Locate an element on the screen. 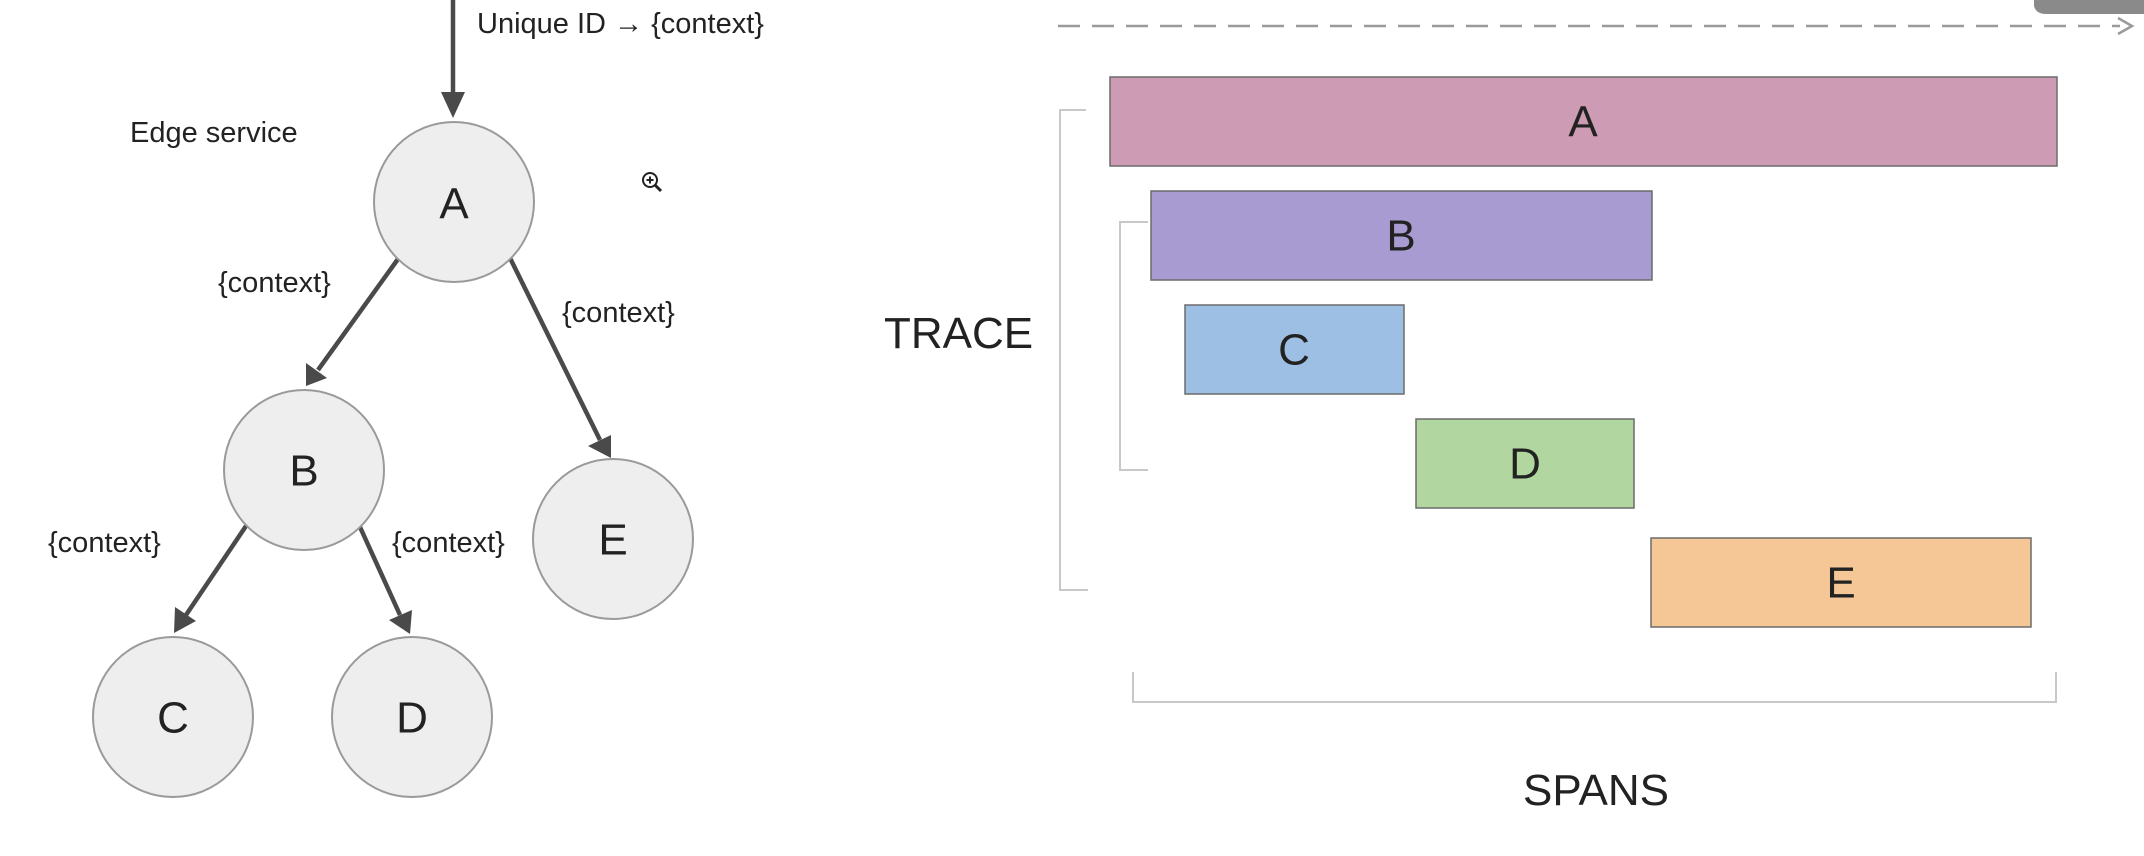 This screenshot has height=856, width=2144. edge-b-d-label: {context} is located at coordinates (448, 543).